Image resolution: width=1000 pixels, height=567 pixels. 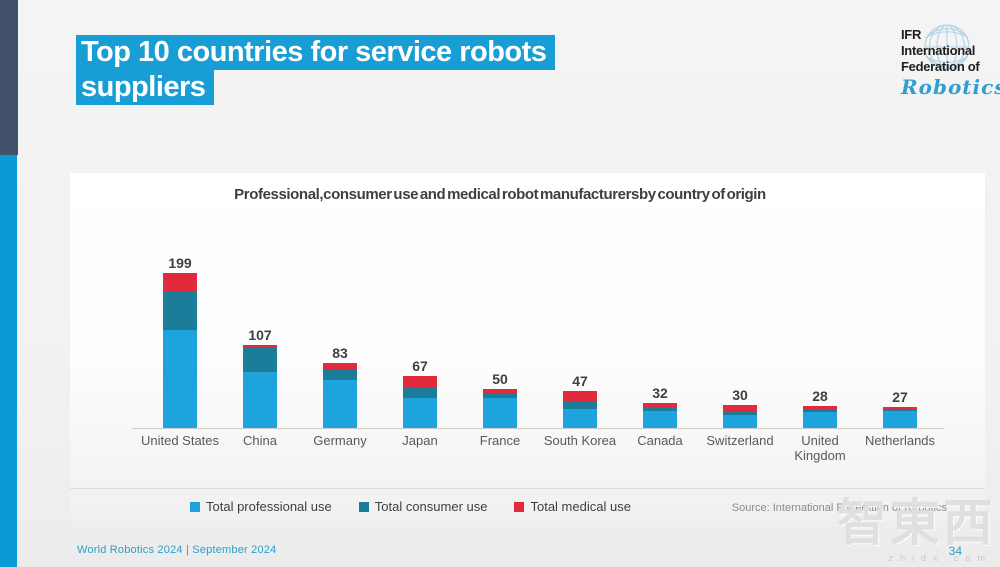 What do you see at coordinates (269, 506) in the screenshot?
I see `legend-label: Total professional use` at bounding box center [269, 506].